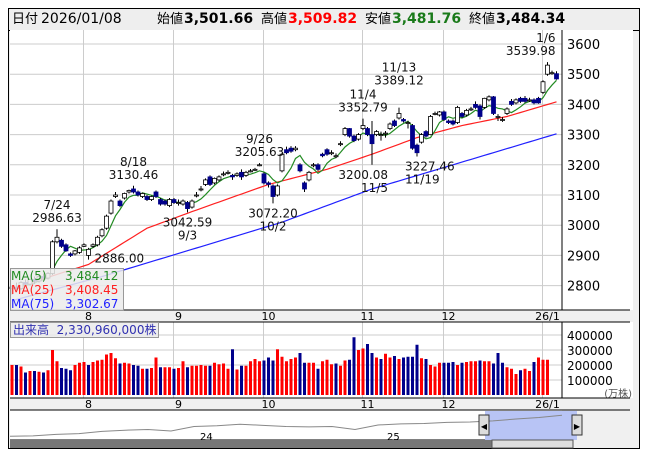  What do you see at coordinates (577, 425) in the screenshot?
I see `navigator-right-handle: ▶` at bounding box center [577, 425].